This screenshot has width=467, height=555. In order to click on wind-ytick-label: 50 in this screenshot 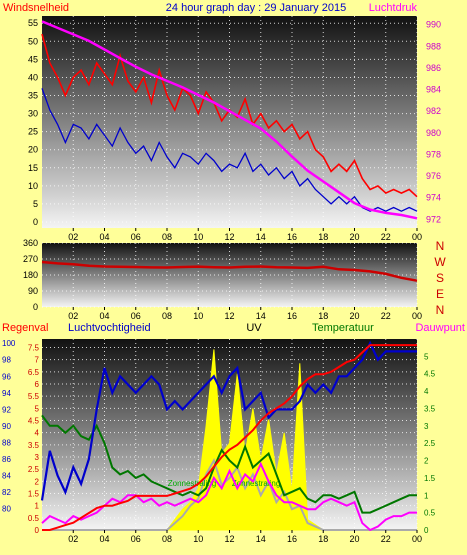, I will do `click(33, 41)`.